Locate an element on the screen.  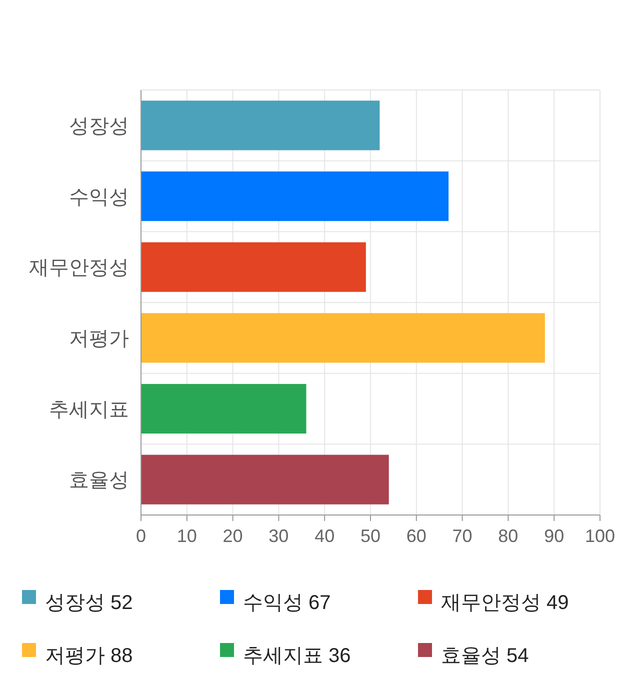
x-tick-label: 50 is located at coordinates (370, 536).